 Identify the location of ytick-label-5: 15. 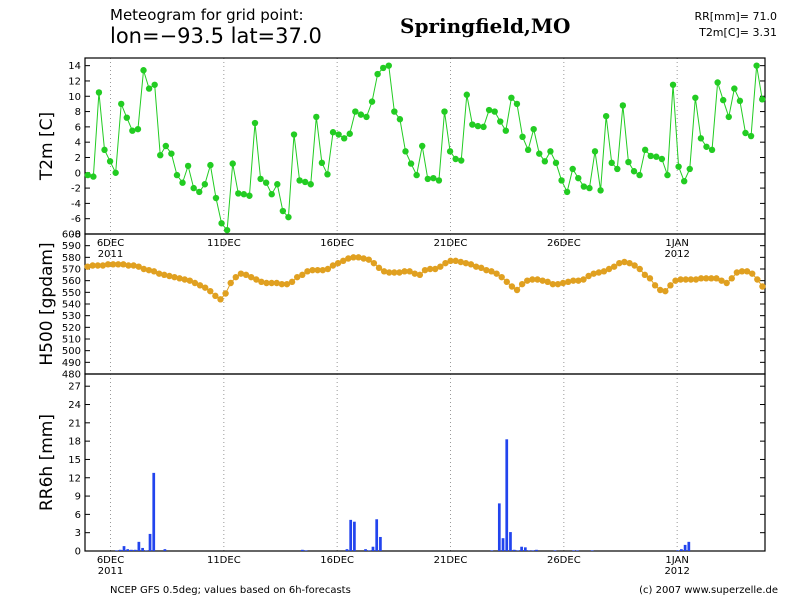
(74, 460).